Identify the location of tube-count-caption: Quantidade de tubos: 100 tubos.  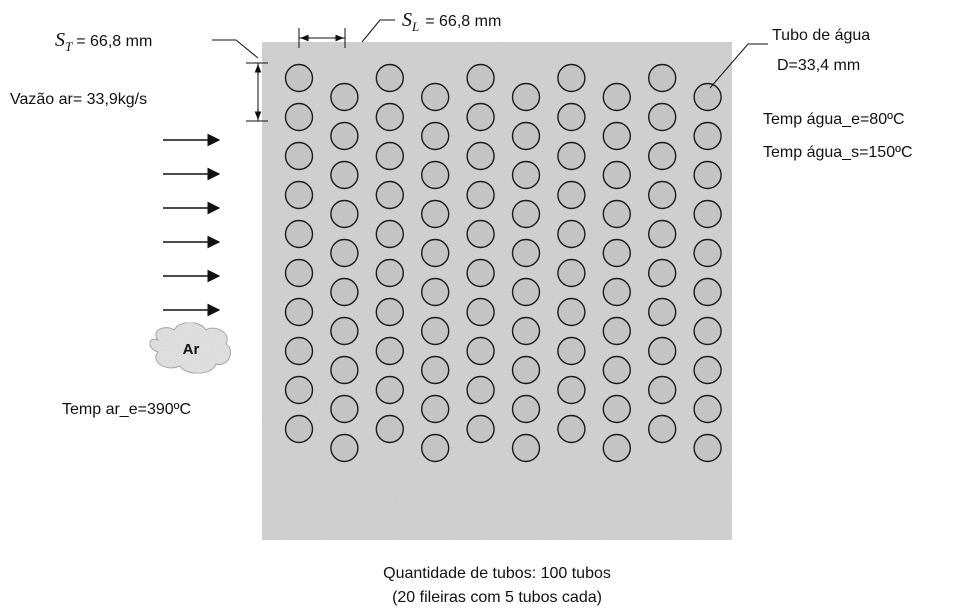
(497, 573).